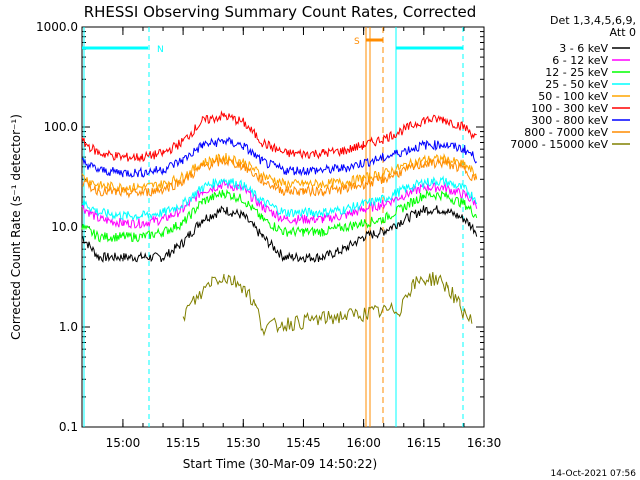  I want to click on x-tick-label: 15:45, so click(303, 443).